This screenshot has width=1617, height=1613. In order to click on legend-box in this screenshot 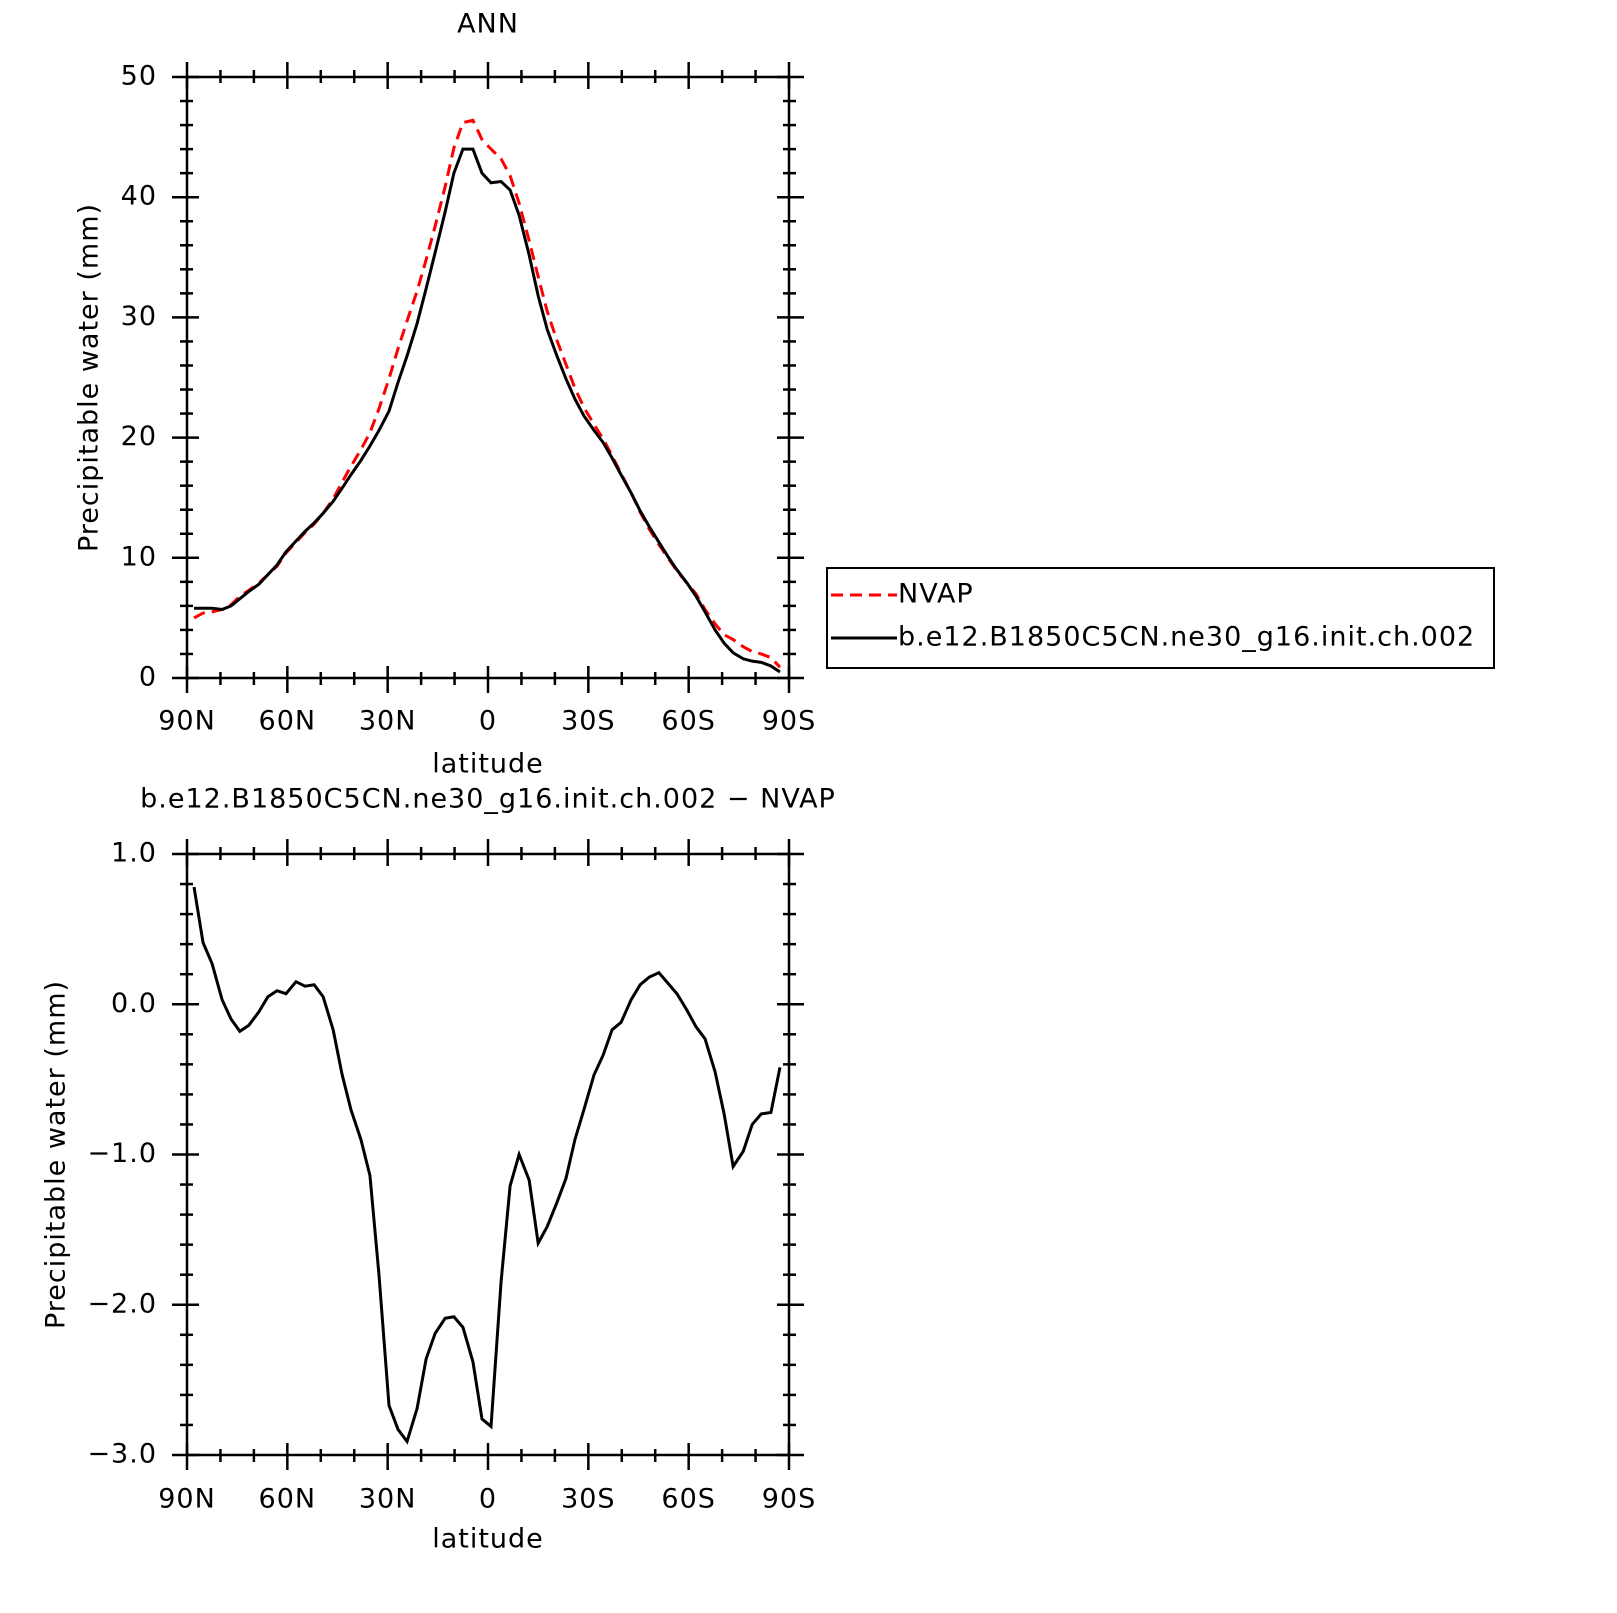, I will do `click(1160, 618)`.